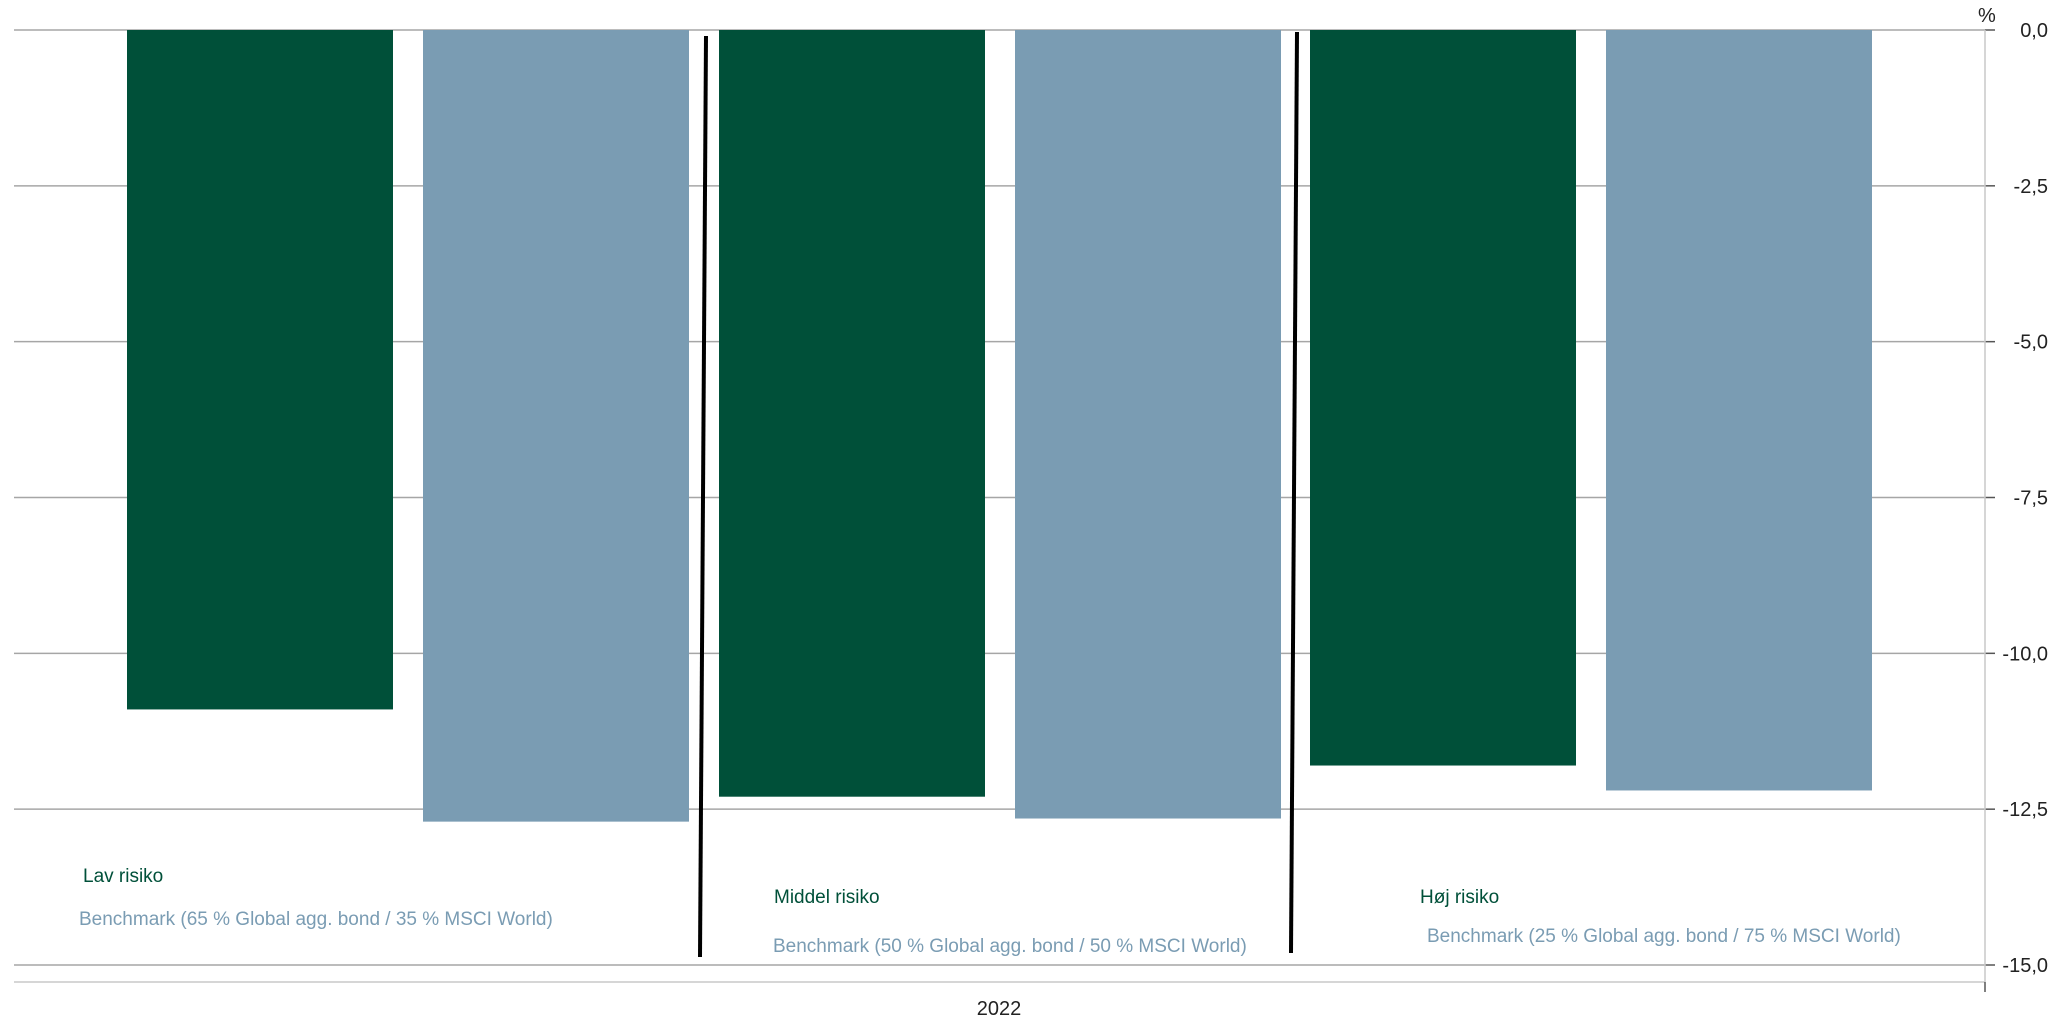 The height and width of the screenshot is (1020, 2068). What do you see at coordinates (2031, 499) in the screenshot?
I see `y-tick-label: -7,5` at bounding box center [2031, 499].